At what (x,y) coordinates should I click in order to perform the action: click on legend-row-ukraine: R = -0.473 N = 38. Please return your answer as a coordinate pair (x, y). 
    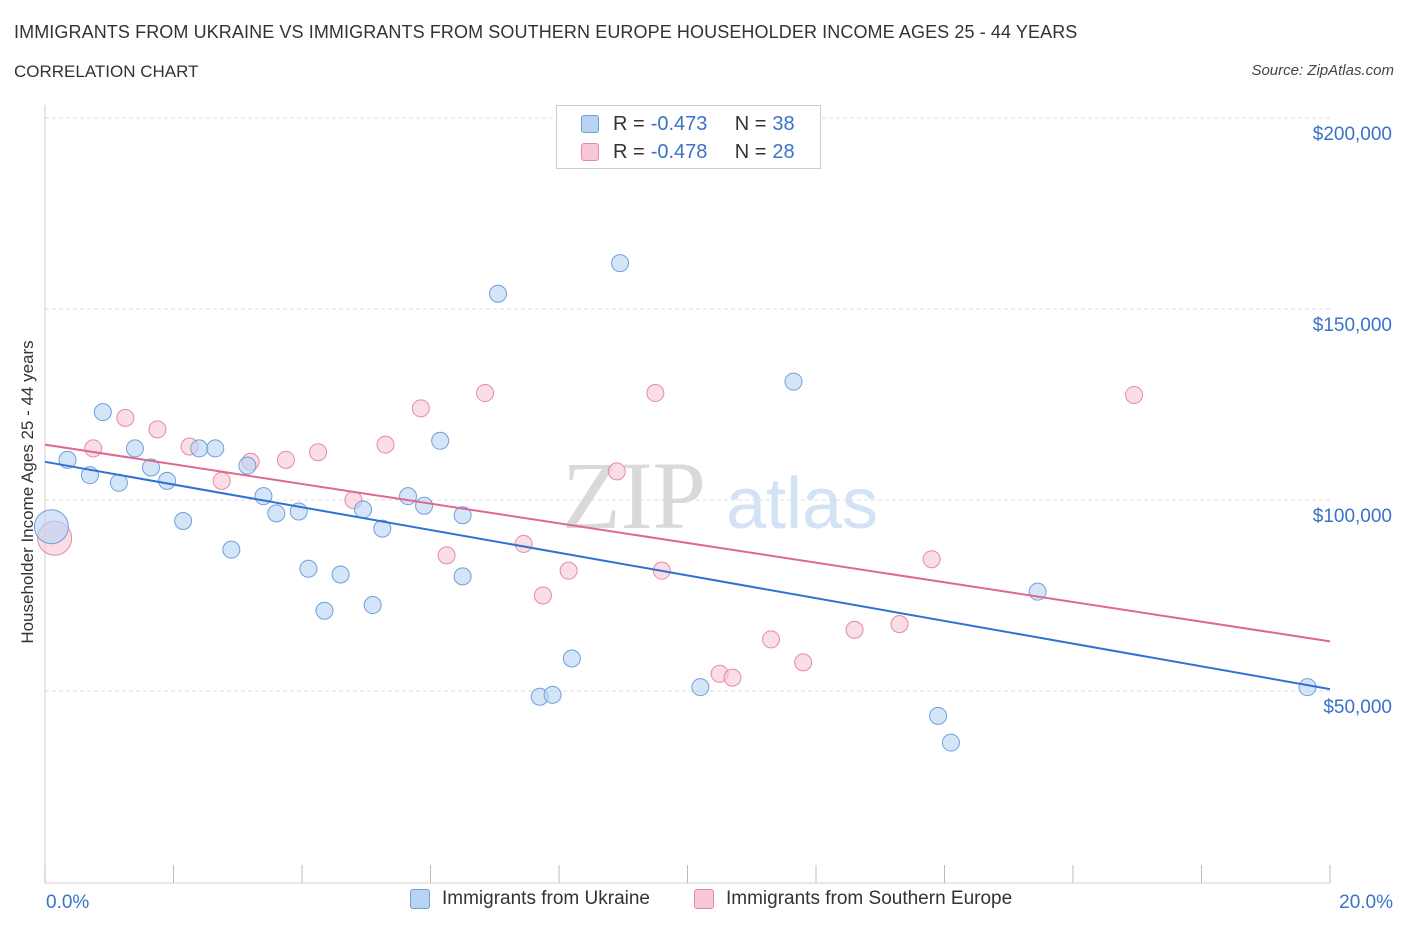
    Looking at the image, I should click on (688, 124).